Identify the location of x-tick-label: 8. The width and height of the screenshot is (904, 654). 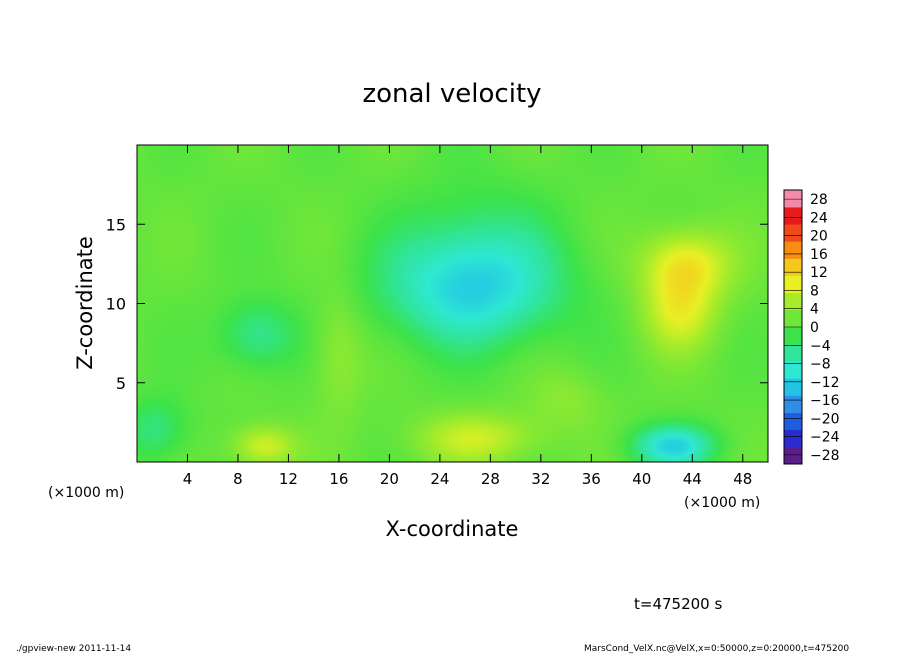
(238, 479).